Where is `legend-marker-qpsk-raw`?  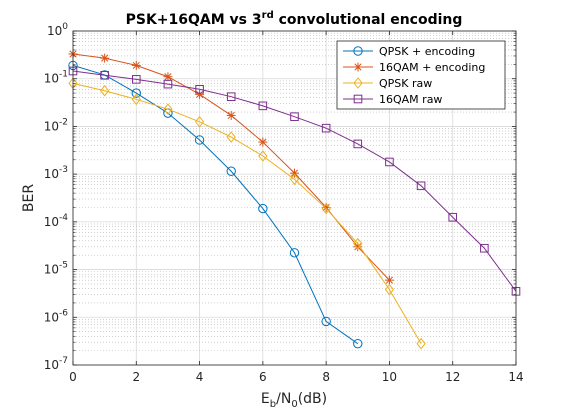 legend-marker-qpsk-raw is located at coordinates (358, 83).